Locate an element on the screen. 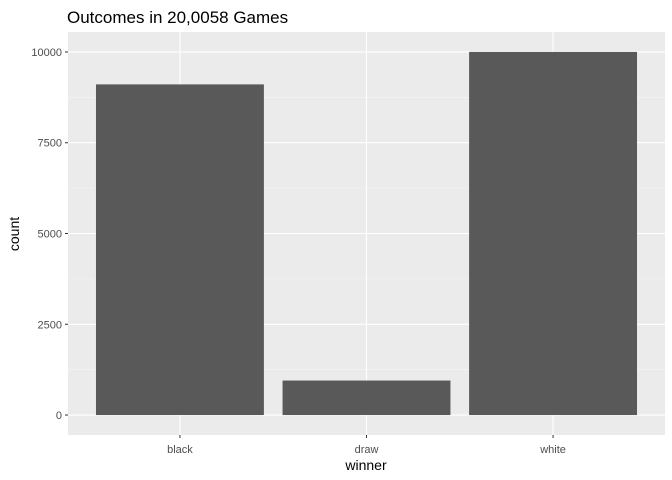 Image resolution: width=672 pixels, height=480 pixels. y-axis-title: count is located at coordinates (14, 234).